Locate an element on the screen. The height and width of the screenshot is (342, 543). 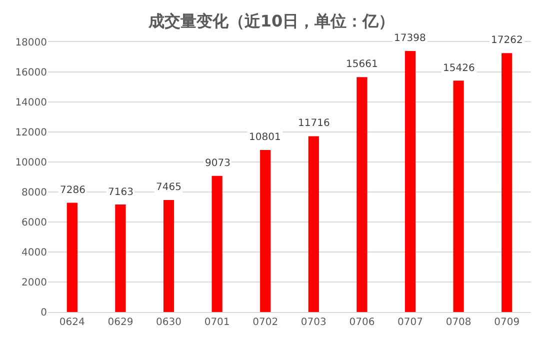
data-label: 11716 is located at coordinates (314, 123).